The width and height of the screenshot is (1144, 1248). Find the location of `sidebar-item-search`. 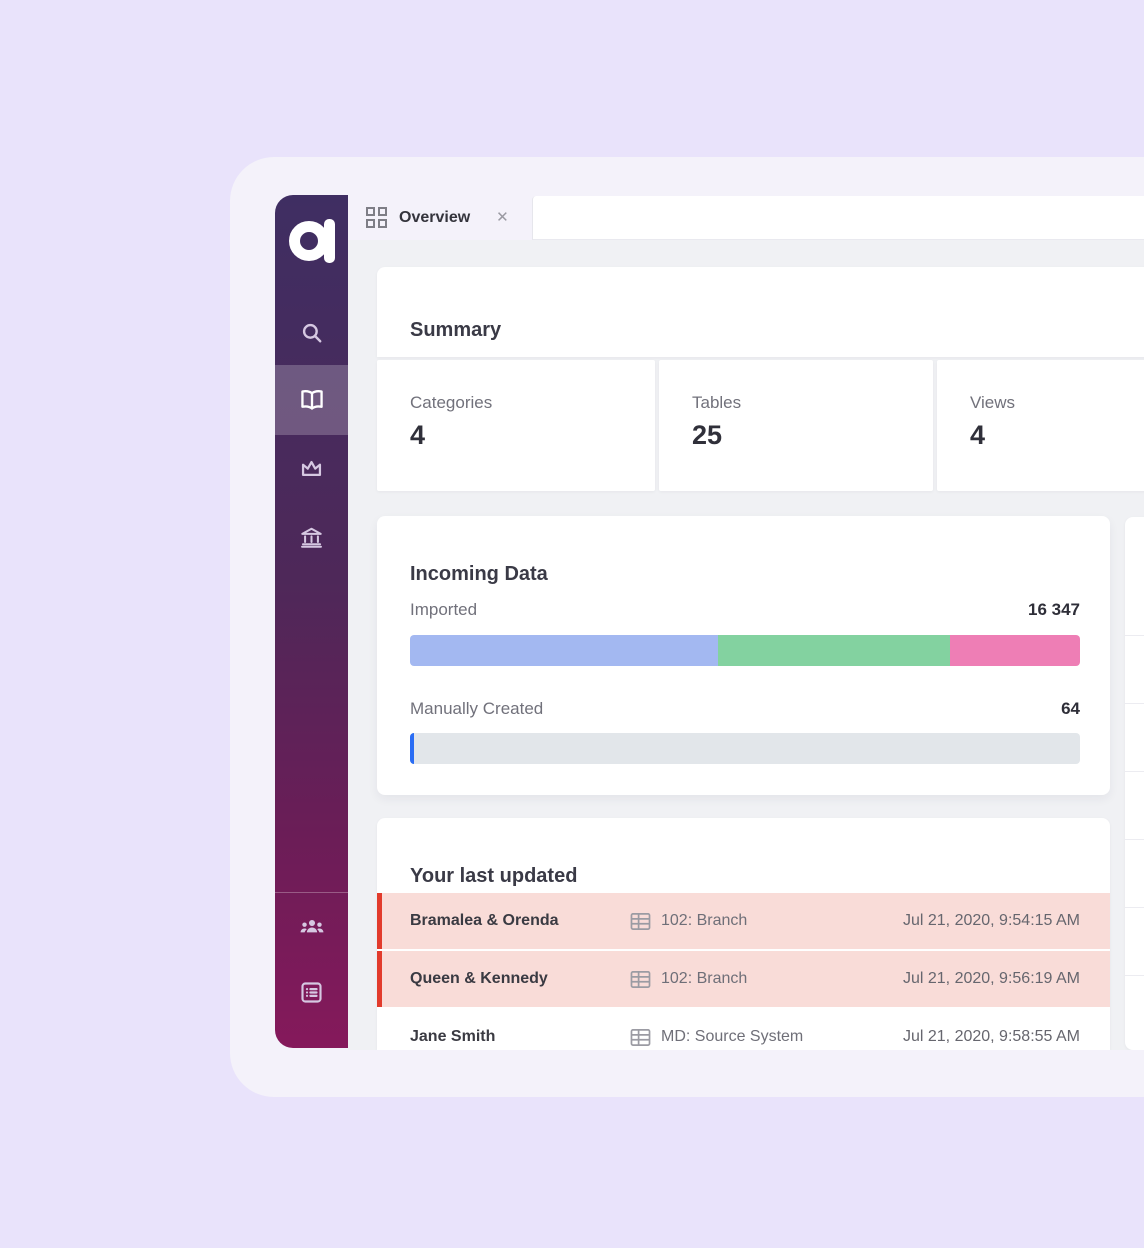

sidebar-item-search is located at coordinates (311, 333).